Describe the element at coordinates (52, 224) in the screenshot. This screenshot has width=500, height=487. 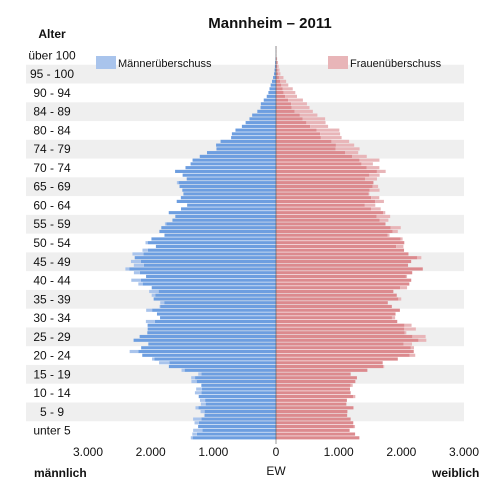
I see `age-label: 55 - 59` at that location.